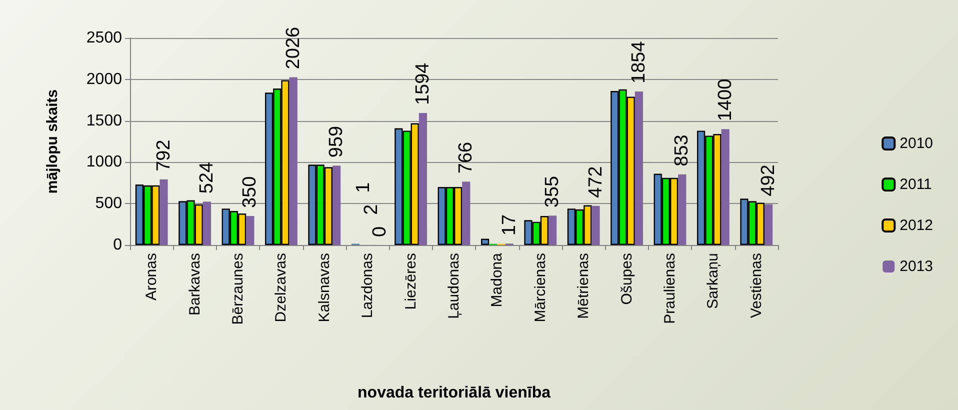 This screenshot has width=958, height=410. I want to click on data-label: 1400, so click(725, 100).